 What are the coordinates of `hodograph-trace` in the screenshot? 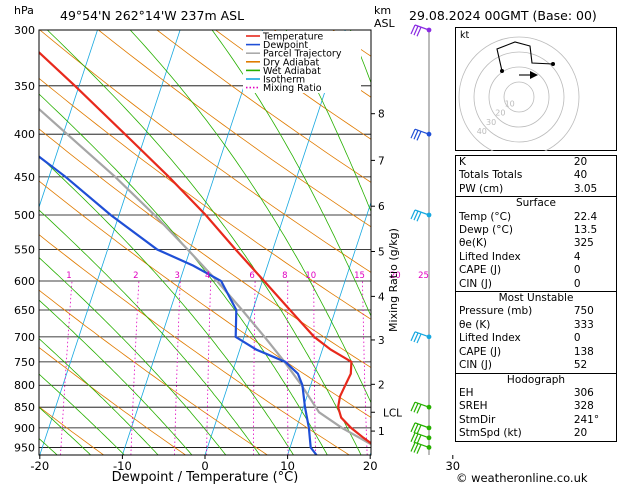 It's located at (525, 56).